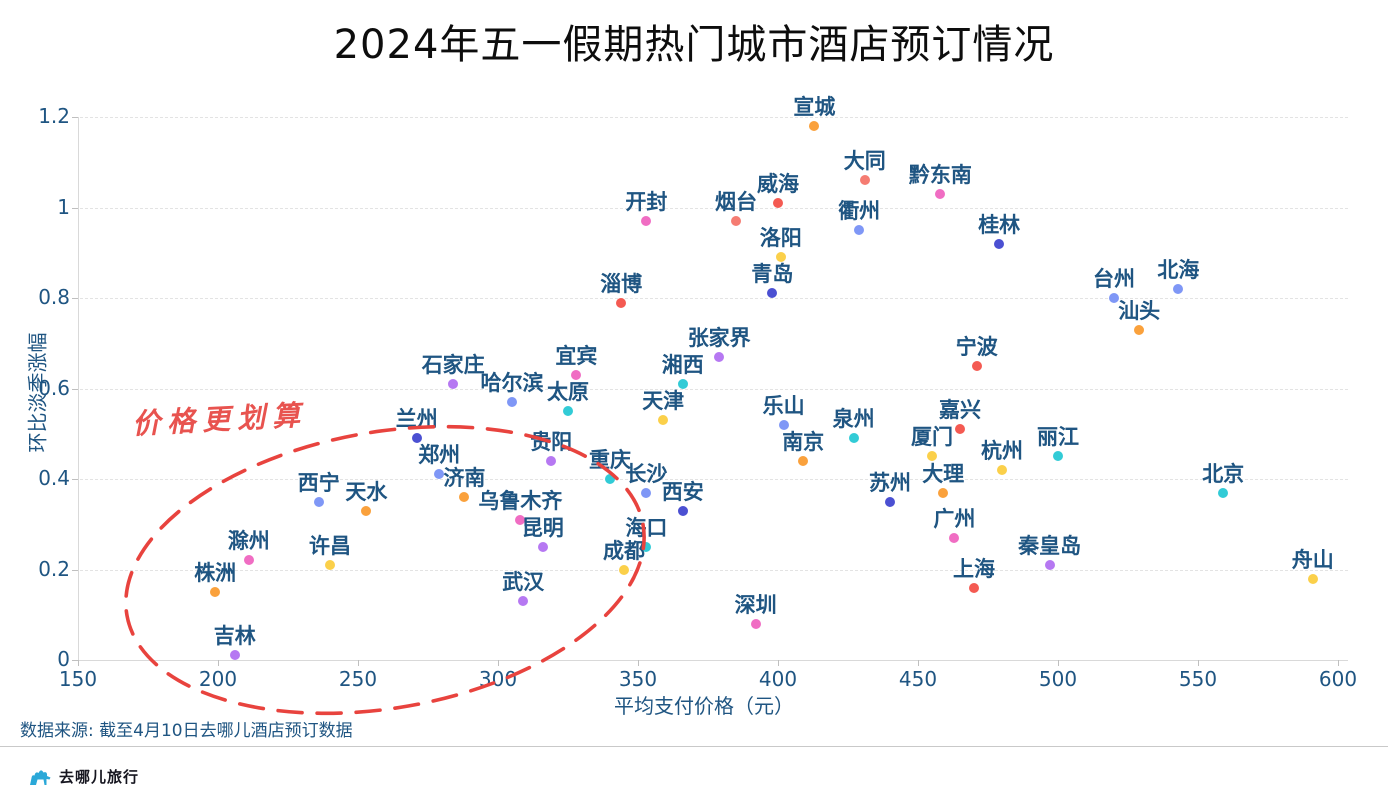 The image size is (1388, 810). I want to click on city-label-昆明: 昆明, so click(542, 527).